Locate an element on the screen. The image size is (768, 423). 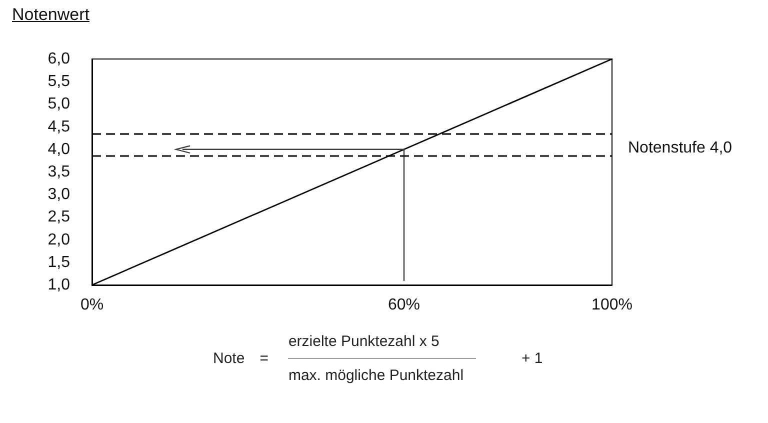
ref-line-label: Notenstufe 4,0 is located at coordinates (680, 148).